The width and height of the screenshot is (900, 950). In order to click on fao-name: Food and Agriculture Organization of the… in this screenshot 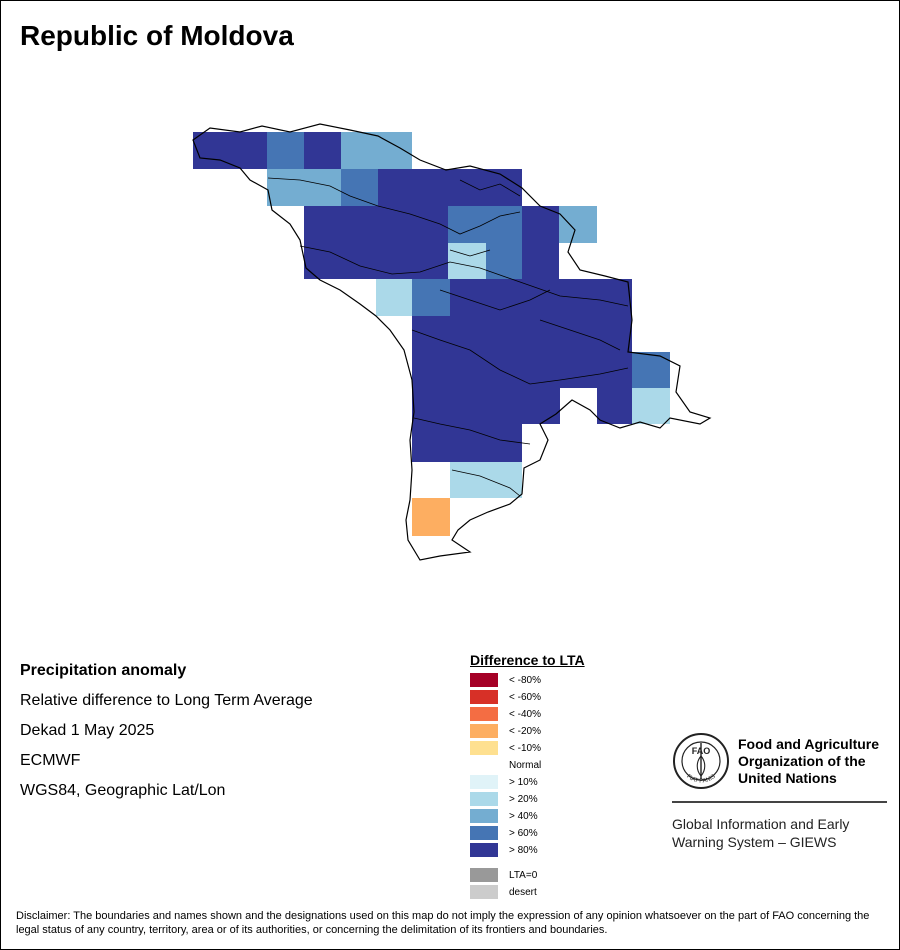, I will do `click(819, 761)`.